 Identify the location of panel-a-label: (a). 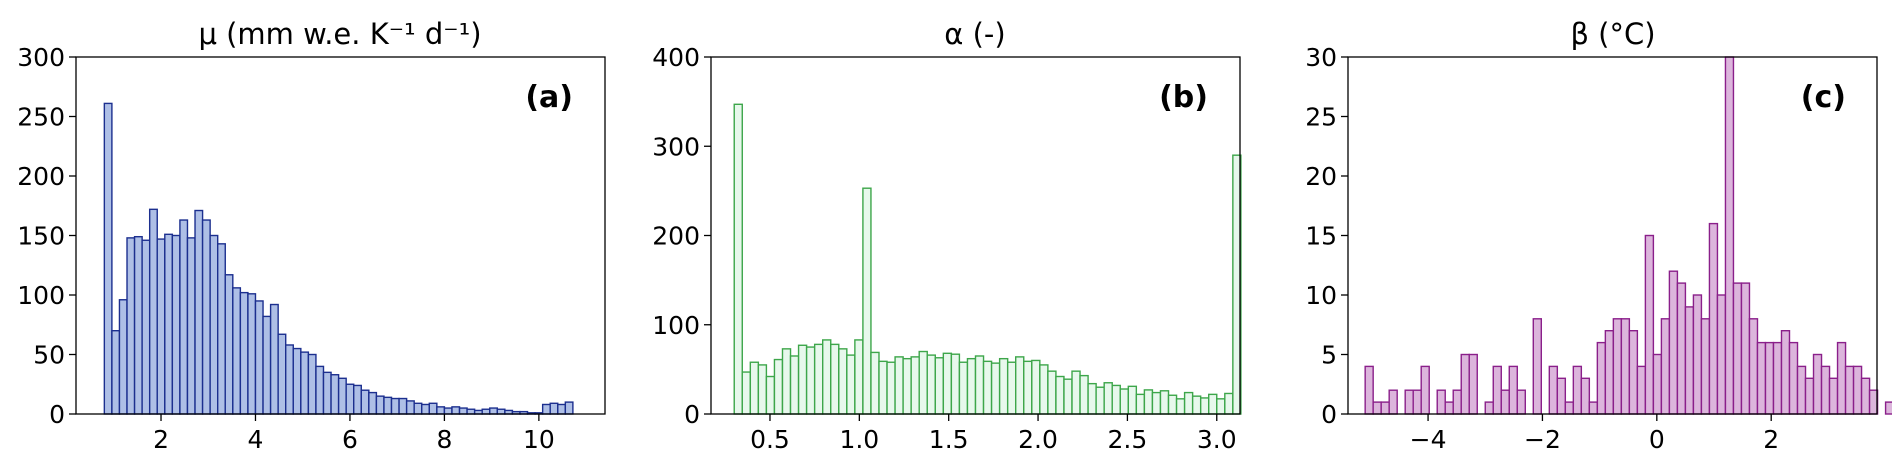
(549, 97).